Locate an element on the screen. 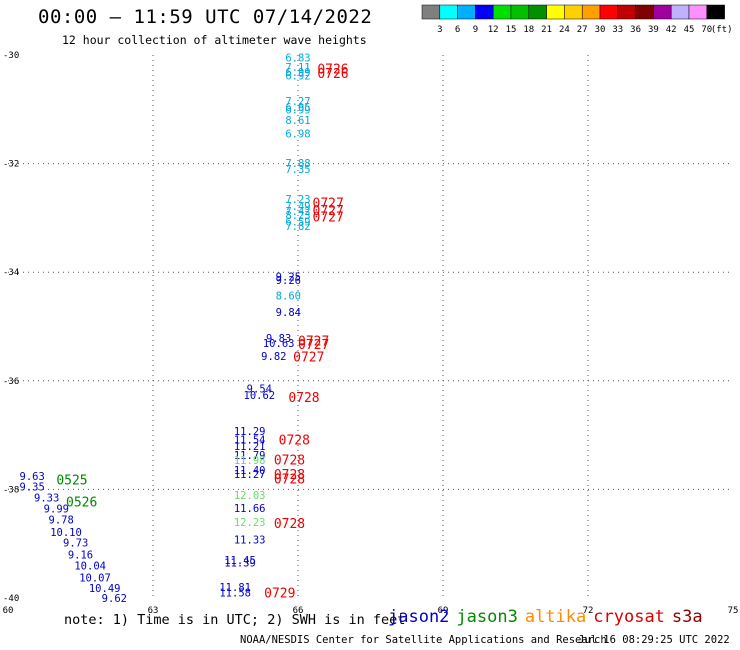 This screenshot has width=740, height=650. swh-value-label: 7.27 is located at coordinates (297, 102).